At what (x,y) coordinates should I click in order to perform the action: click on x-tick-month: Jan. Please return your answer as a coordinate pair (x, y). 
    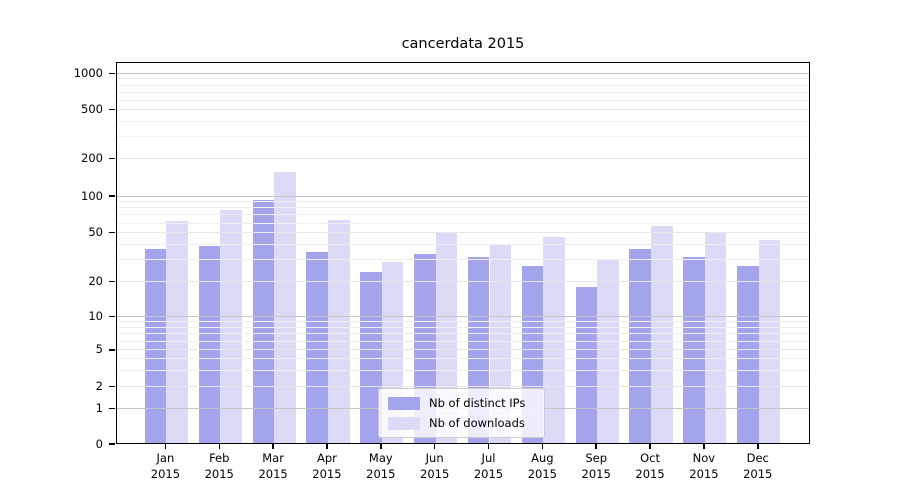
    Looking at the image, I should click on (165, 458).